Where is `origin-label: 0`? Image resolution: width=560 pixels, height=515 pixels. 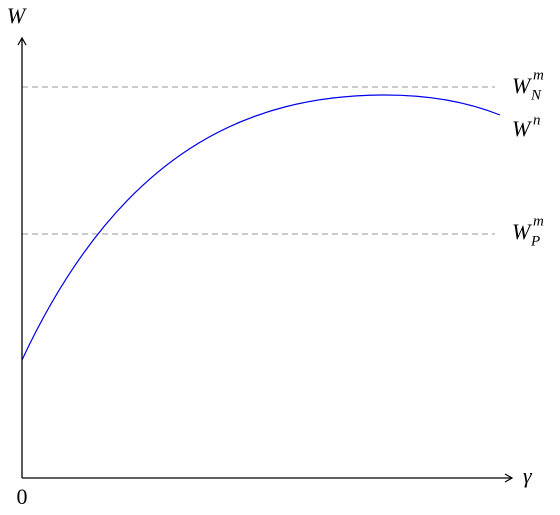
origin-label: 0 is located at coordinates (22, 496).